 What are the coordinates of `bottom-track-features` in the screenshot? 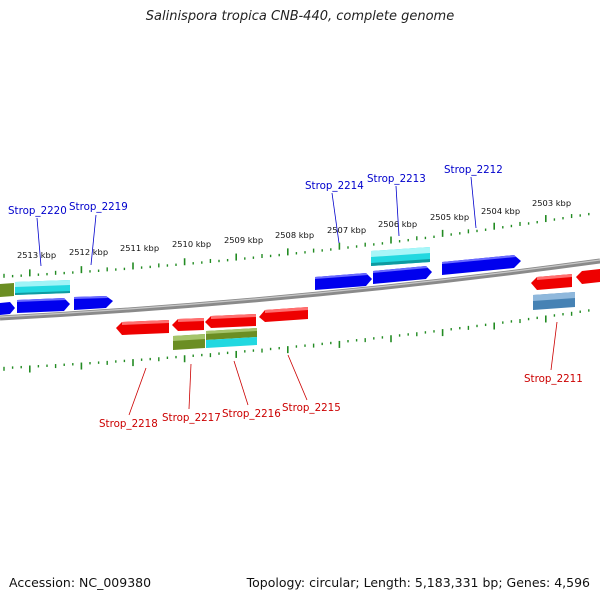 It's located at (358, 309).